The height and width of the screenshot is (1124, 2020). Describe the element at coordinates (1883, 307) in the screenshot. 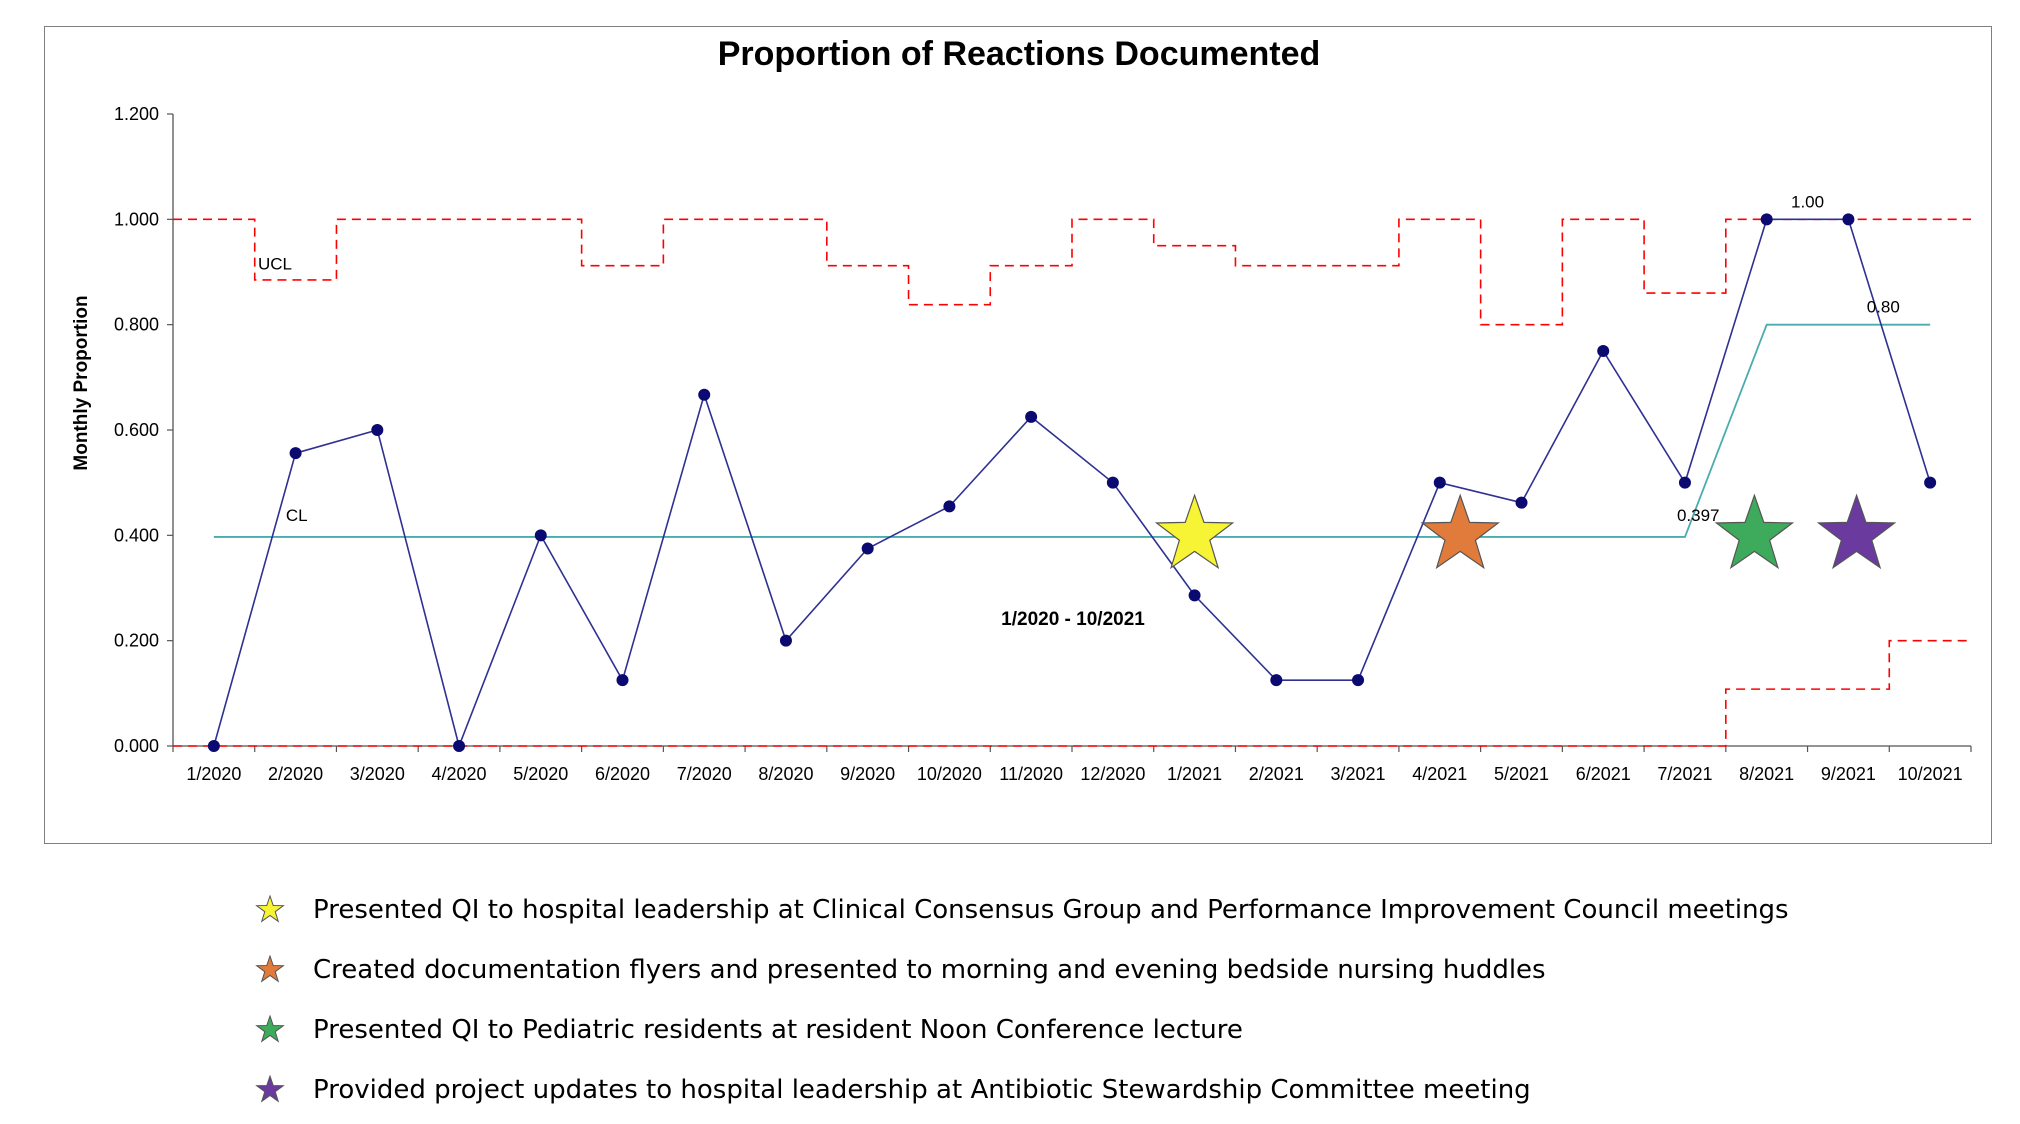

I see `value-annotation: 0.80` at that location.